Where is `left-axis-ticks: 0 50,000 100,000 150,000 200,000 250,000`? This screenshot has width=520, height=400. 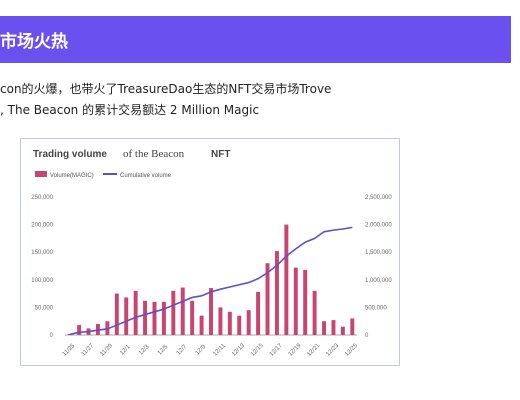 left-axis-ticks: 0 50,000 100,000 150,000 200,000 250,000 is located at coordinates (42, 267).